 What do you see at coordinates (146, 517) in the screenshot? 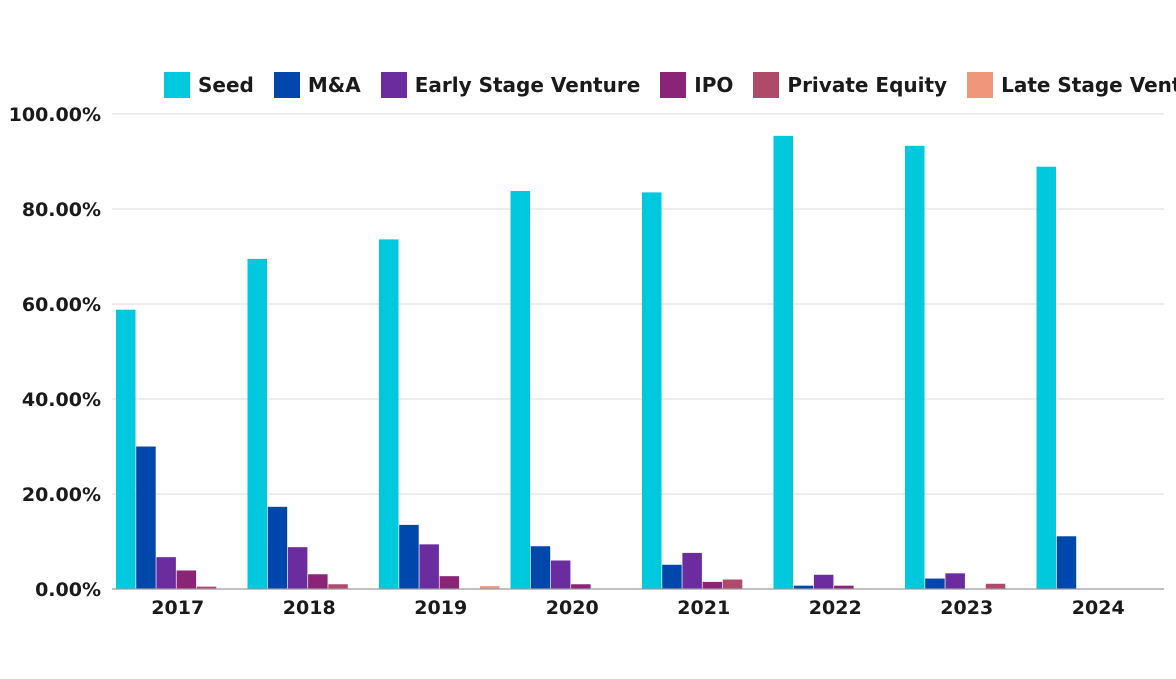
I see `bar-m-a-2017` at bounding box center [146, 517].